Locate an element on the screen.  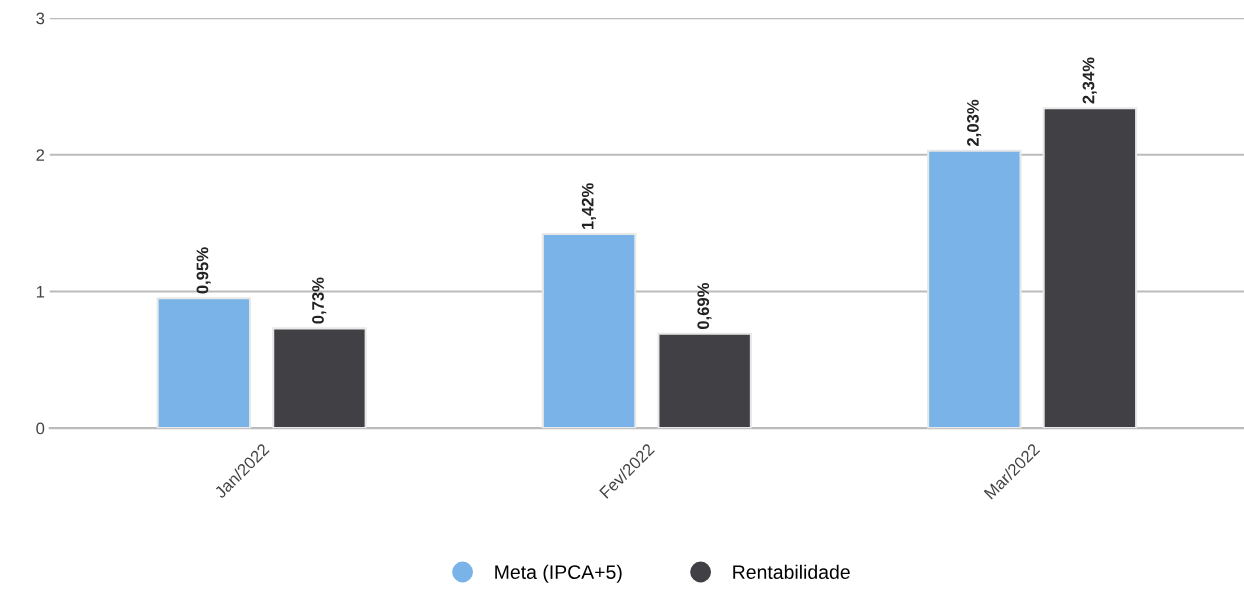
data-label: 0,69% is located at coordinates (704, 306).